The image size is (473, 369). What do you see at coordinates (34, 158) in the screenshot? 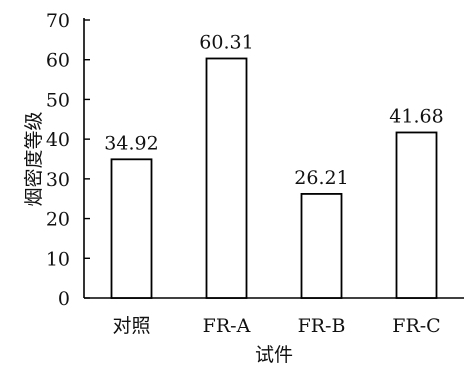
I see `y-axis-title: 烟密度等级` at bounding box center [34, 158].